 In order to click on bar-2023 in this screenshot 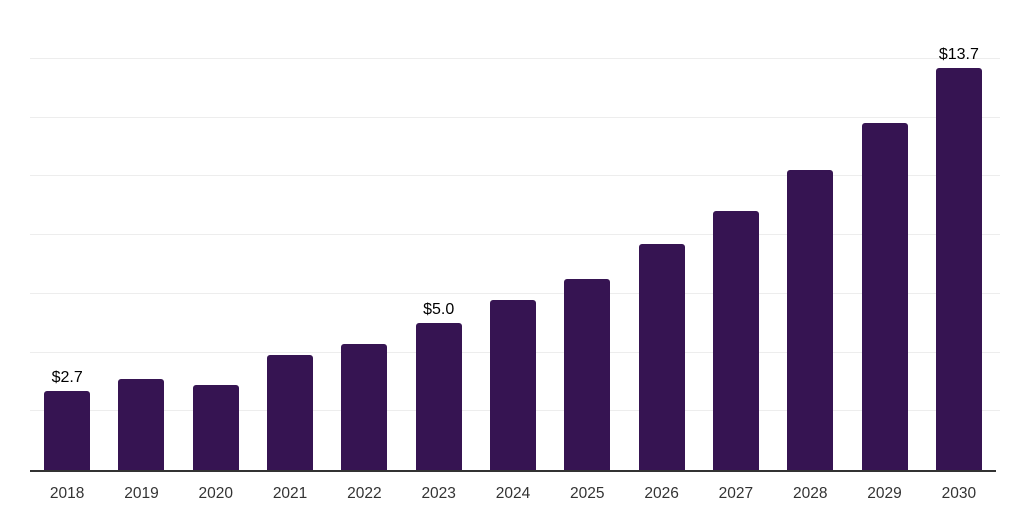, I will do `click(438, 396)`.